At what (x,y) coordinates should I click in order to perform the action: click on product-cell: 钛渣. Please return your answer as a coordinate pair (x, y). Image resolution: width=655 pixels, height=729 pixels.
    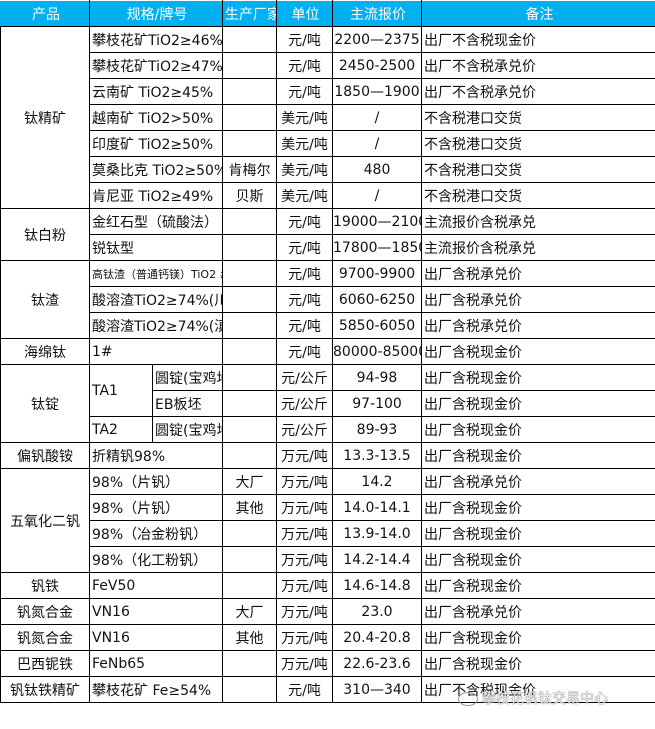
    Looking at the image, I should click on (45, 299).